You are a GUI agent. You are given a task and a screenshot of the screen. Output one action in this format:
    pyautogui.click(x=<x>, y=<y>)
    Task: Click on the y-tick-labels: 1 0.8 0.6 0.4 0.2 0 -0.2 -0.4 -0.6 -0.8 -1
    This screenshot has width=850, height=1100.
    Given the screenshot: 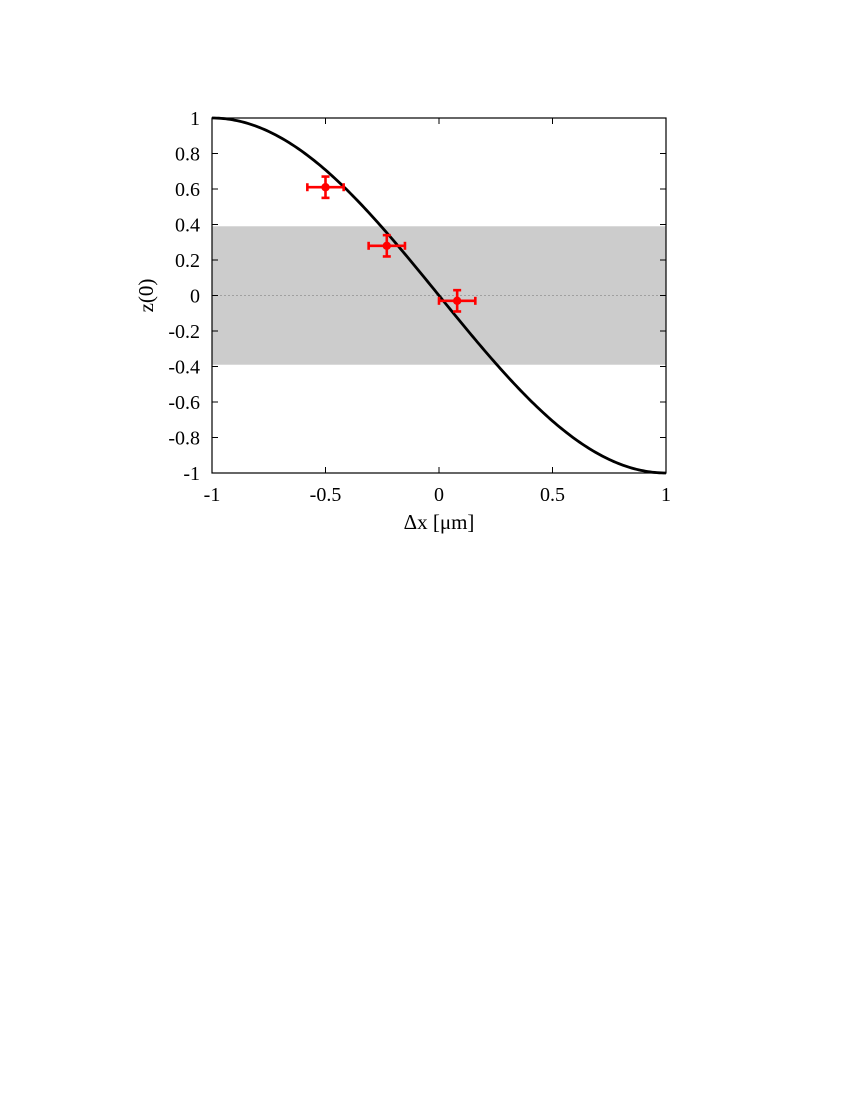 What is the action you would take?
    pyautogui.click(x=184, y=296)
    